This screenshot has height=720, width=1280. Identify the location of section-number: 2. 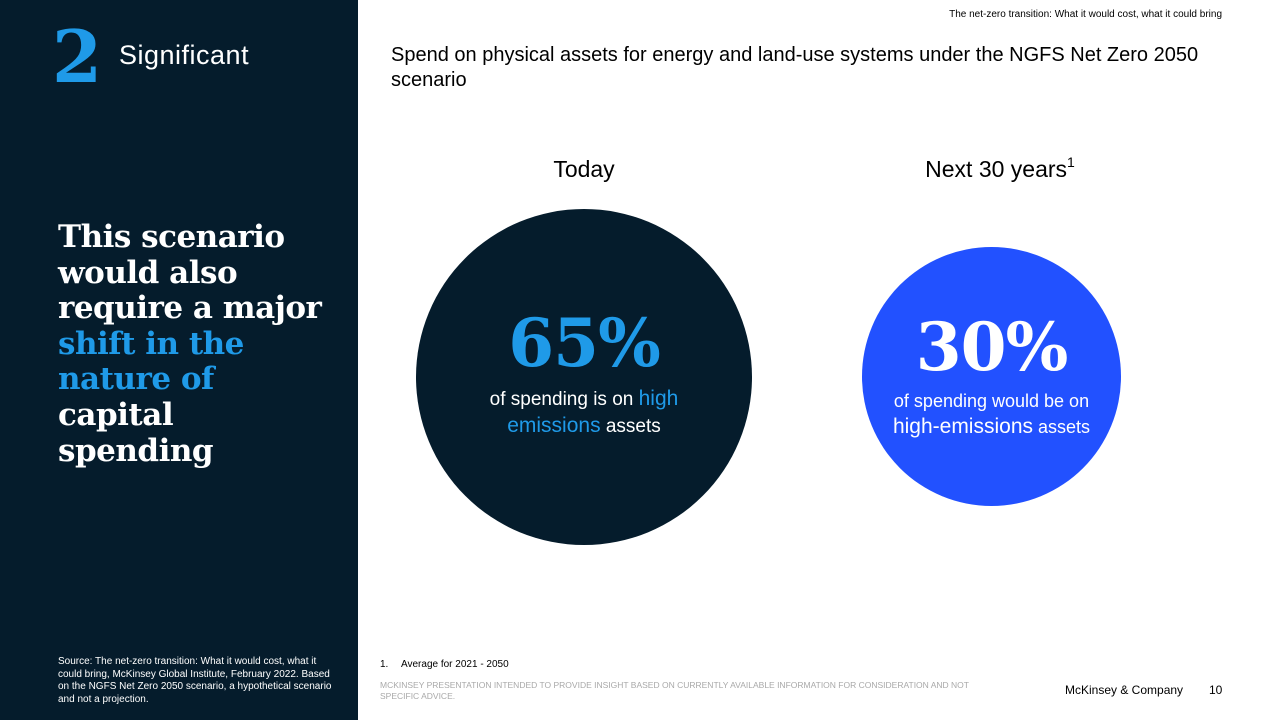
(77, 56).